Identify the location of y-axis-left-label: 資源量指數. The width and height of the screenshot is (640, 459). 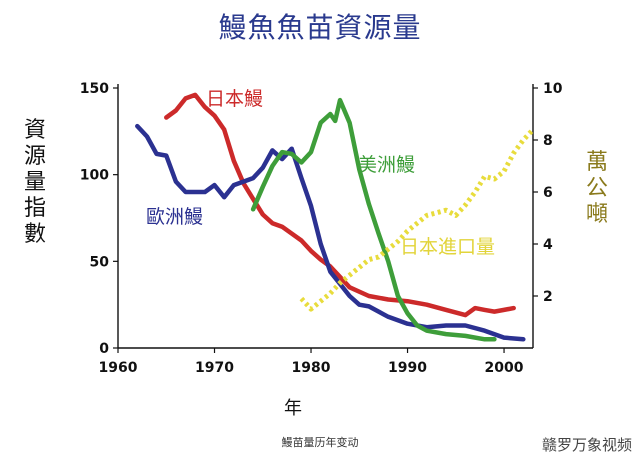
(34, 182).